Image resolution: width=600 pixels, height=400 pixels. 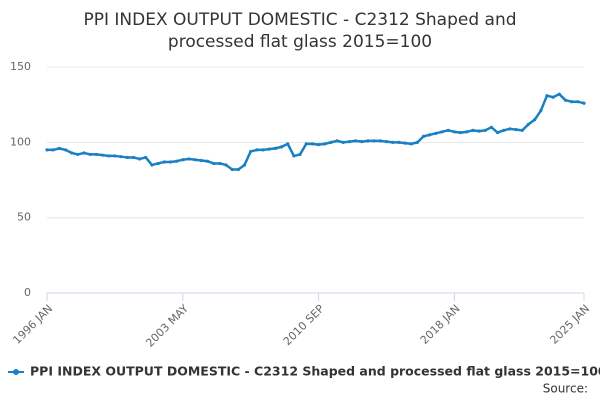 I want to click on y-tick-label: 150, so click(x=20, y=66).